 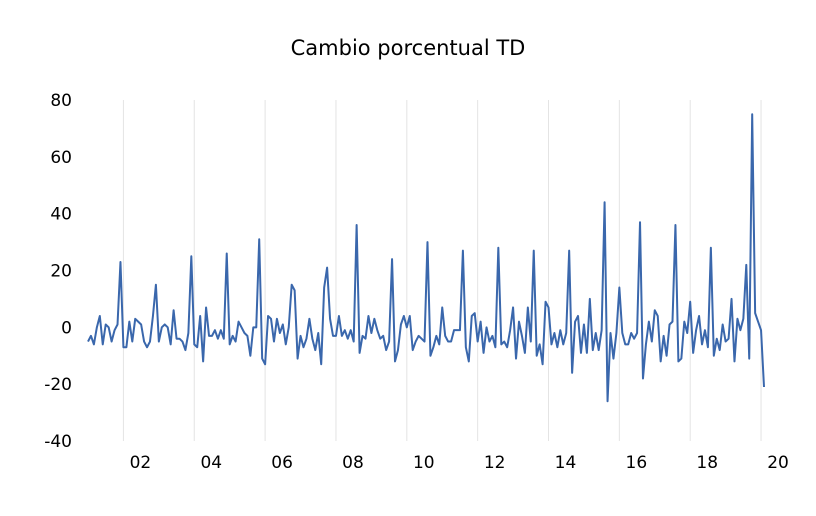 I want to click on y-axis: 80 60 40 20 0 -20 -40, so click(x=58, y=271).